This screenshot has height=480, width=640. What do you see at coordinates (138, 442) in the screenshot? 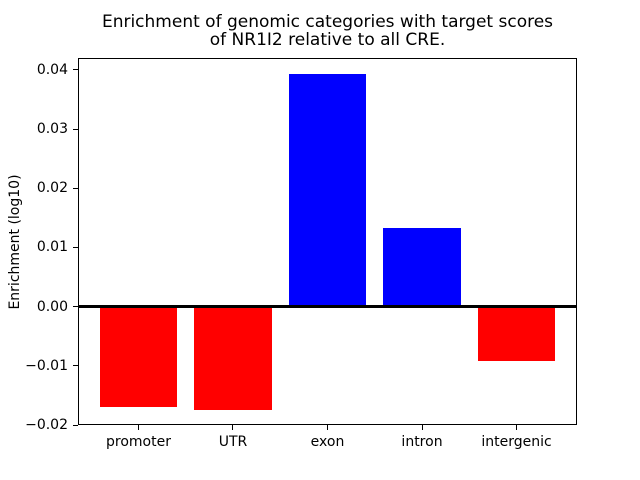
I see `x-tick-label-promoter: promoter` at bounding box center [138, 442].